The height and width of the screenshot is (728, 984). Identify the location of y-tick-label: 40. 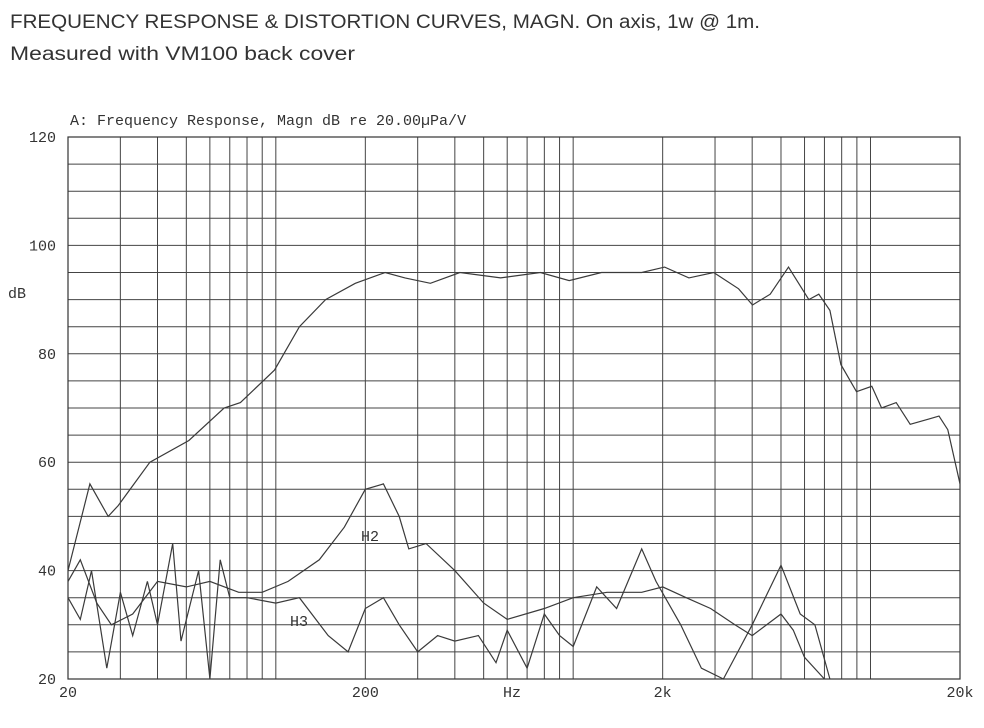
(47, 572).